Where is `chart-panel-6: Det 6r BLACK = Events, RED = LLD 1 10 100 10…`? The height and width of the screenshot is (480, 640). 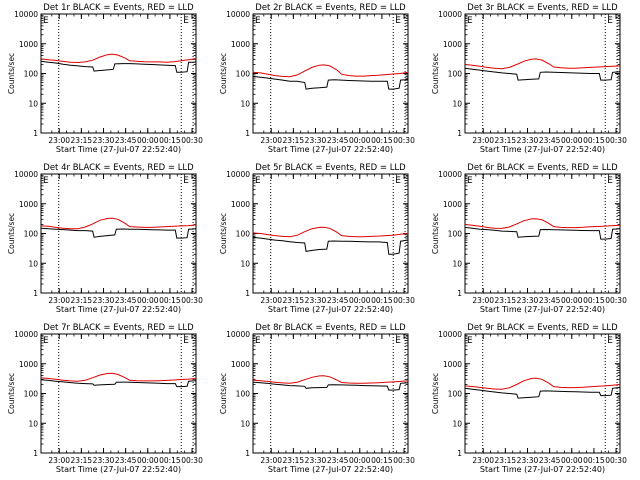 chart-panel-6: Det 6r BLACK = Events, RED = LLD 1 10 100 10… is located at coordinates (529, 238).